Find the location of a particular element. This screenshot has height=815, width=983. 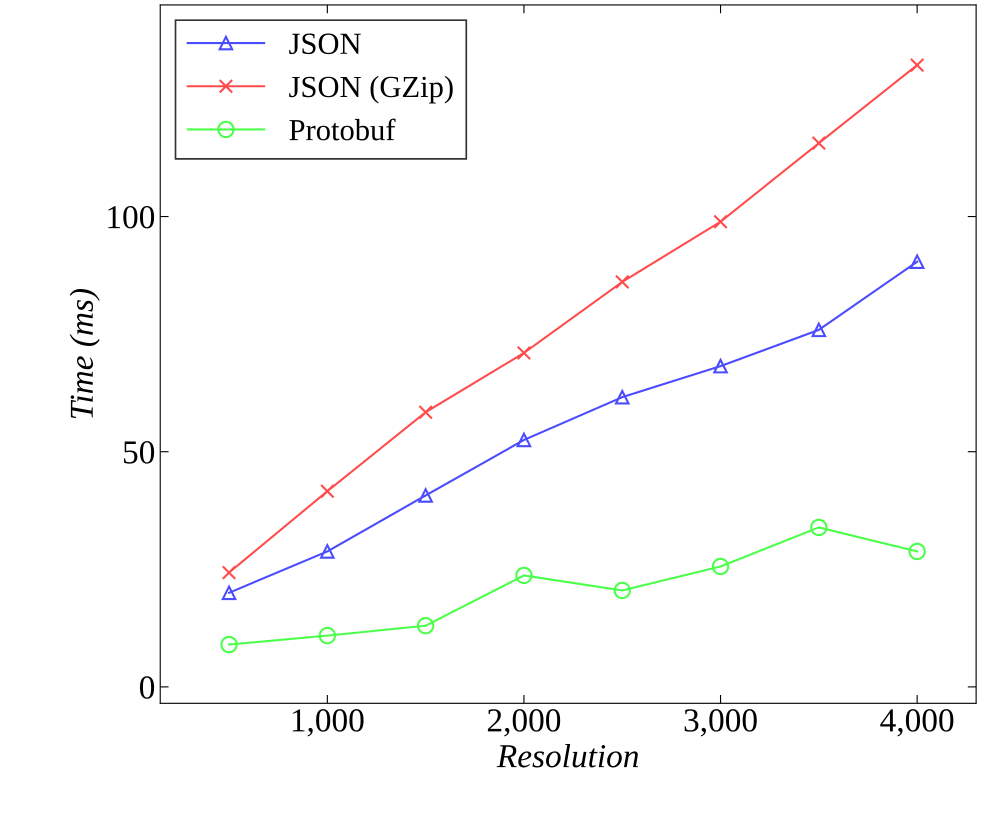

y-tick-label: 100 is located at coordinates (131, 217).